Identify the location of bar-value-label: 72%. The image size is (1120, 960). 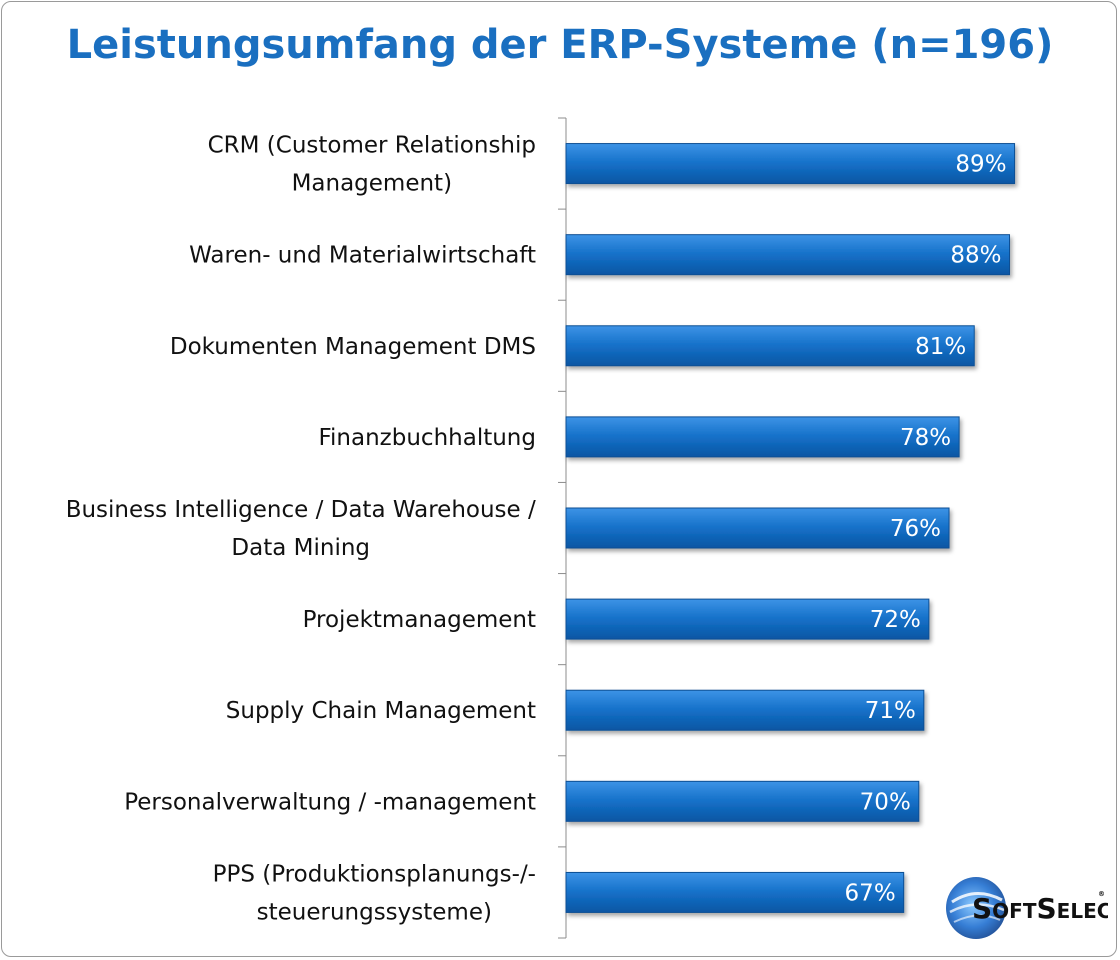
(895, 620).